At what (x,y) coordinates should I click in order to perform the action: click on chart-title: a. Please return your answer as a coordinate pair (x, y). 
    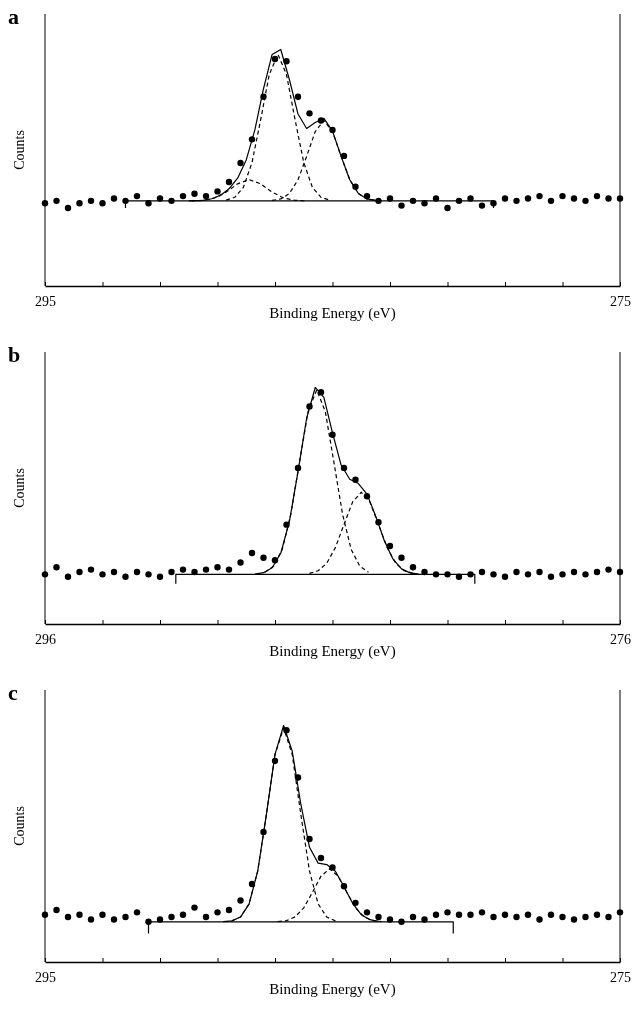
    Looking at the image, I should click on (13, 16).